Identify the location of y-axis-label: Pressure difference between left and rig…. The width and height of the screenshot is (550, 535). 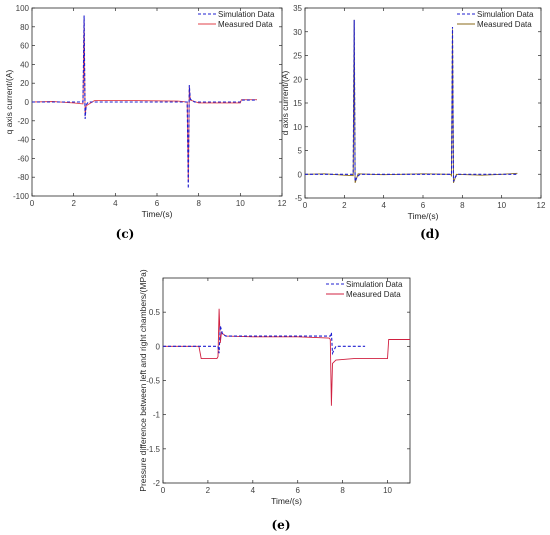
(143, 380).